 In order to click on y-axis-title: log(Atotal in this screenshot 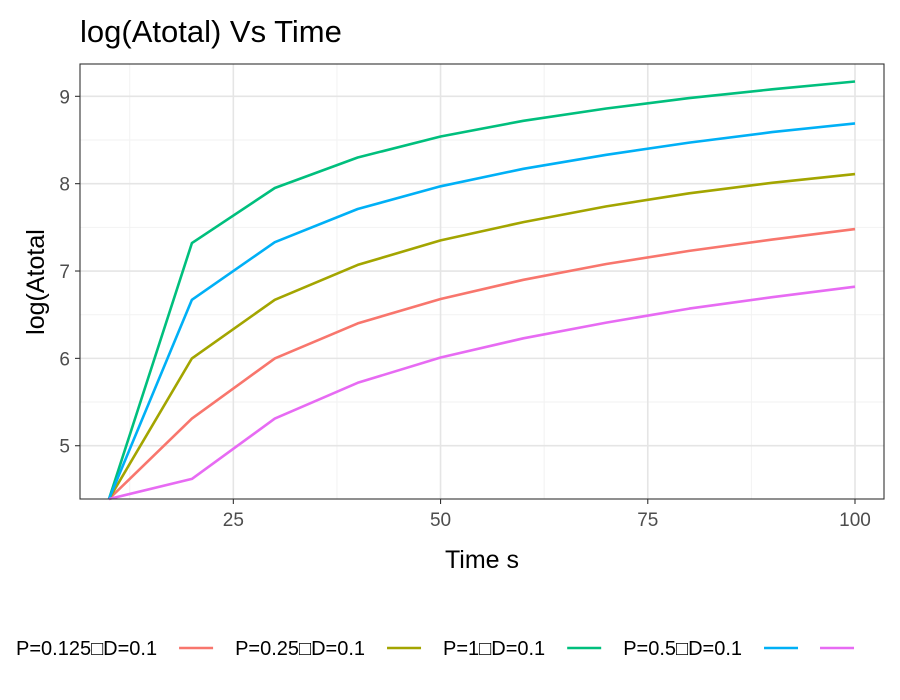, I will do `click(36, 282)`.